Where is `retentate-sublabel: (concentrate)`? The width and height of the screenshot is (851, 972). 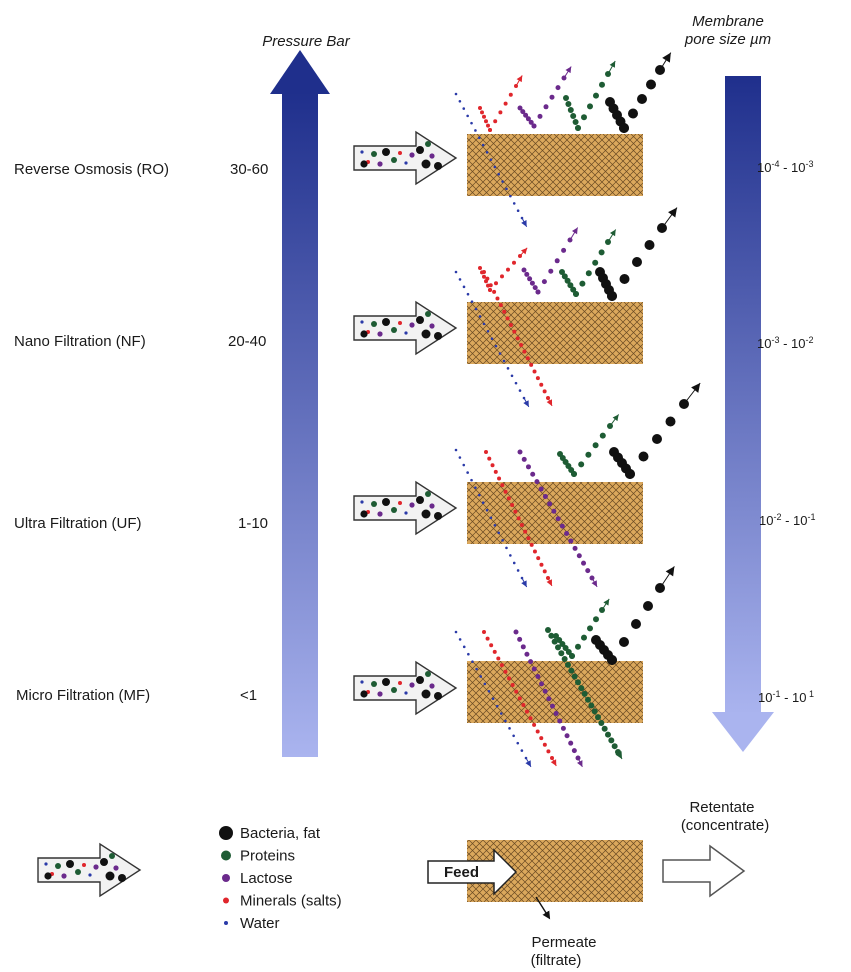 retentate-sublabel: (concentrate) is located at coordinates (725, 825).